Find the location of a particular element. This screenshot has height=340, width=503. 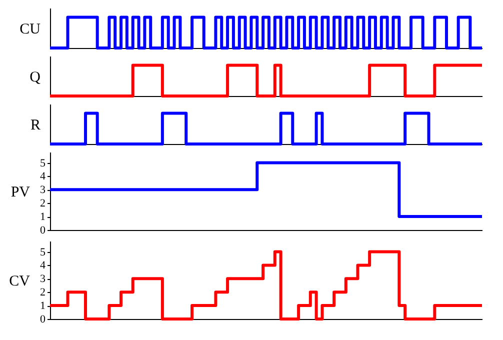

y-axis-title: PV is located at coordinates (20, 192).